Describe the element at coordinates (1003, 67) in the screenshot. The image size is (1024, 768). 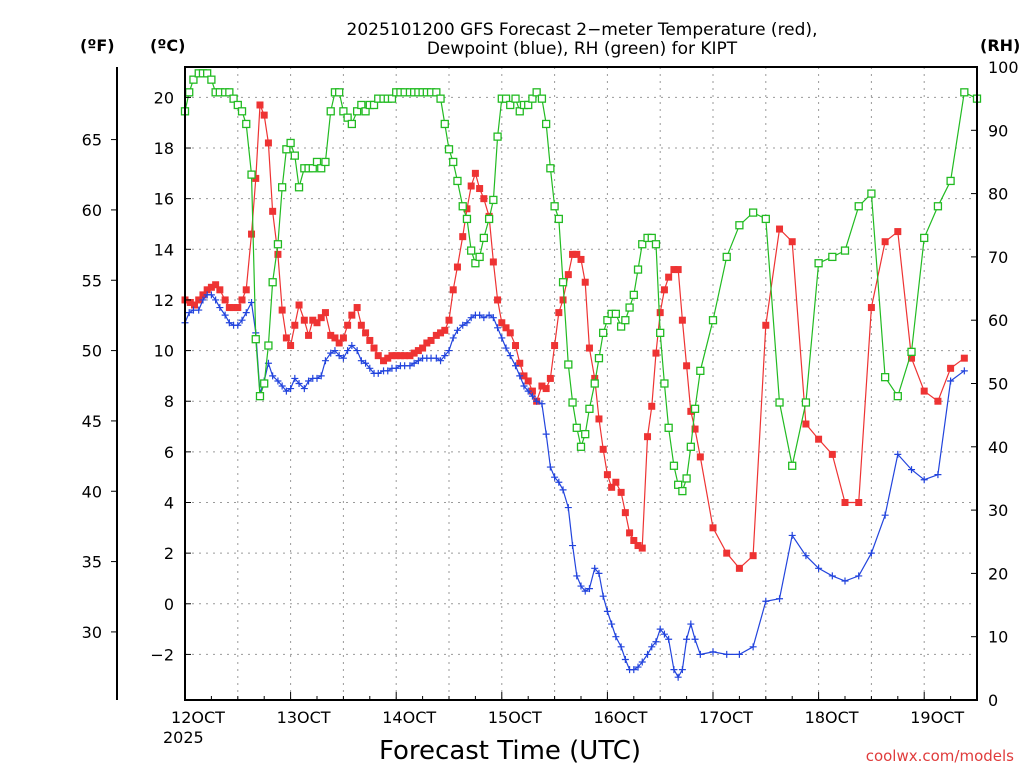
I see `rh-tick-label: 100` at that location.